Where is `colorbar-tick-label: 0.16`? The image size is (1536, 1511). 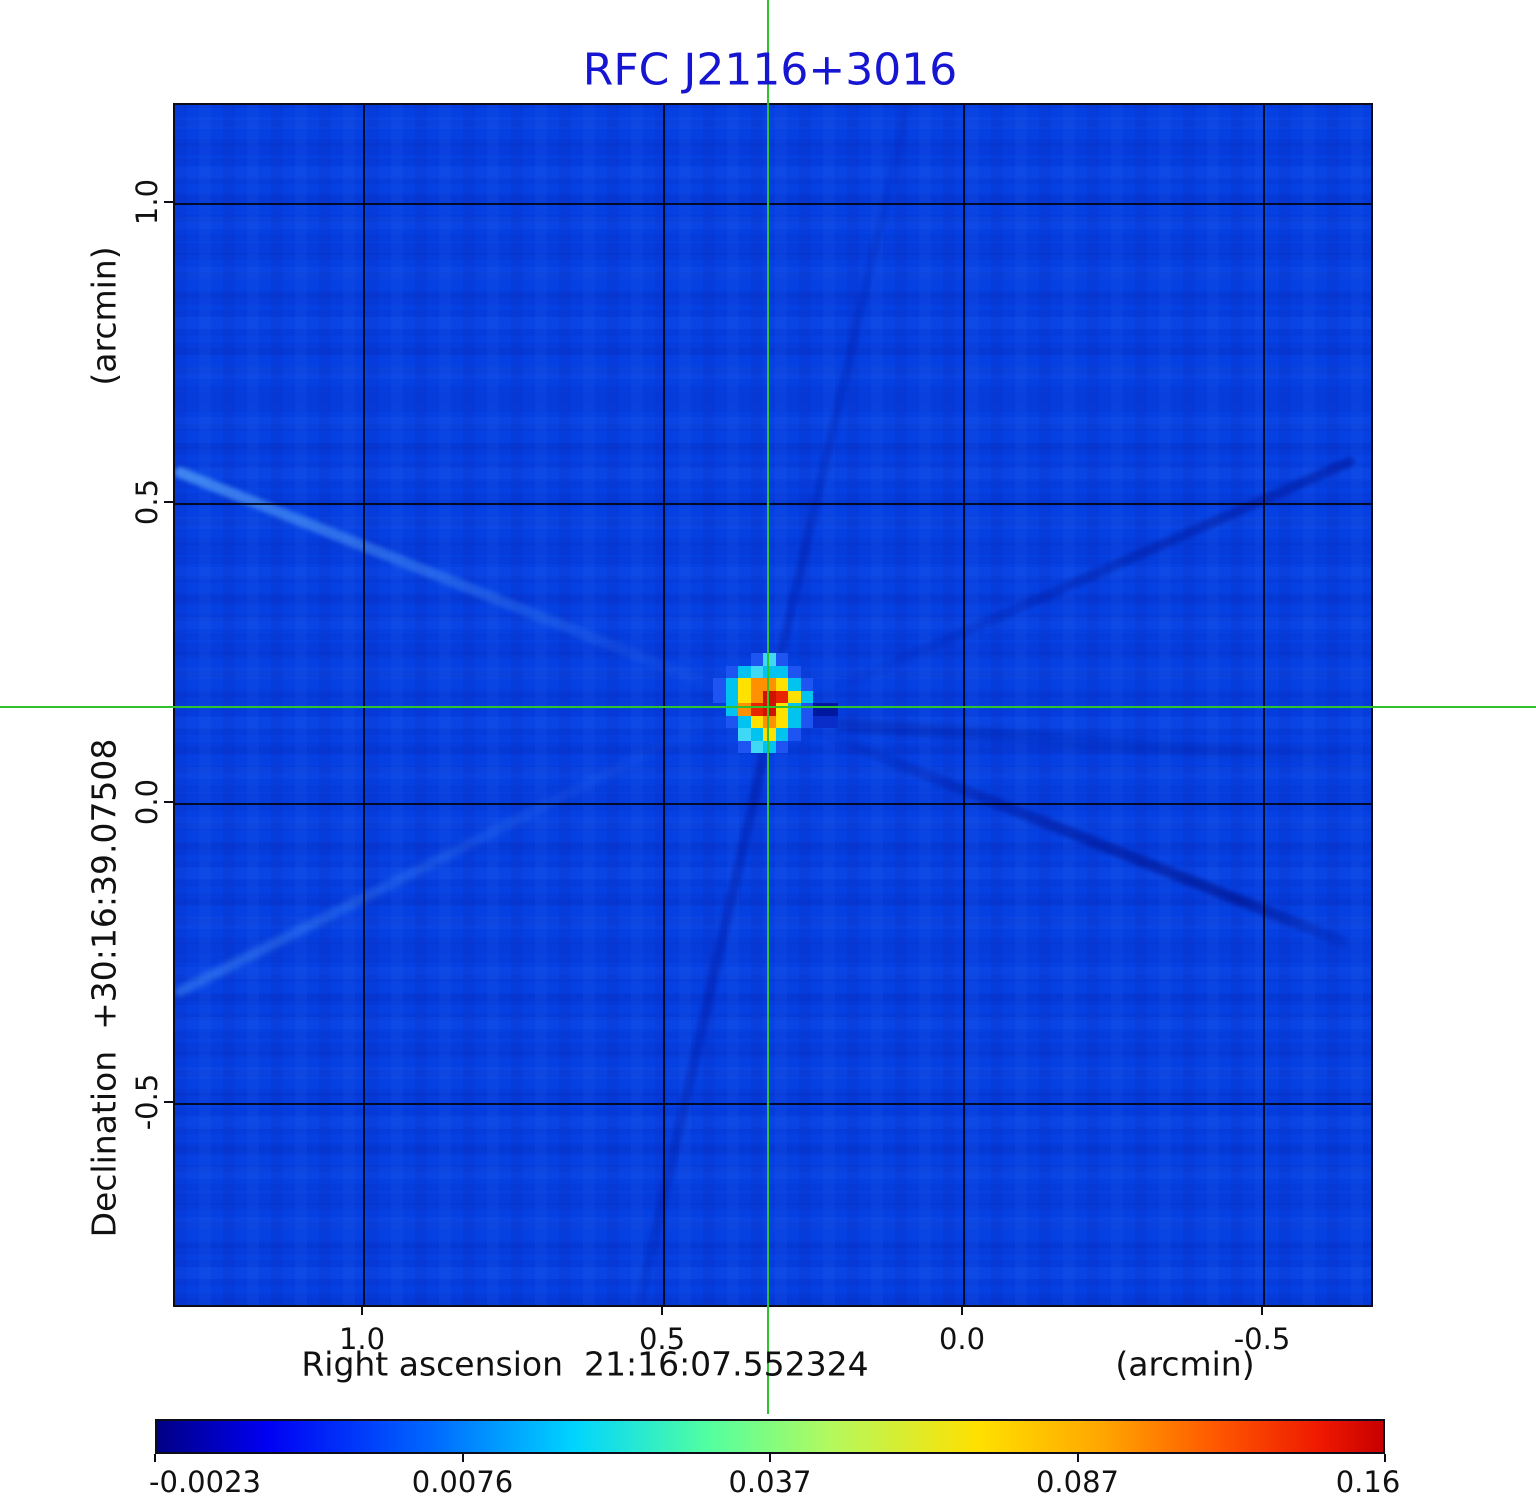
colorbar-tick-label: 0.16 is located at coordinates (1368, 1482).